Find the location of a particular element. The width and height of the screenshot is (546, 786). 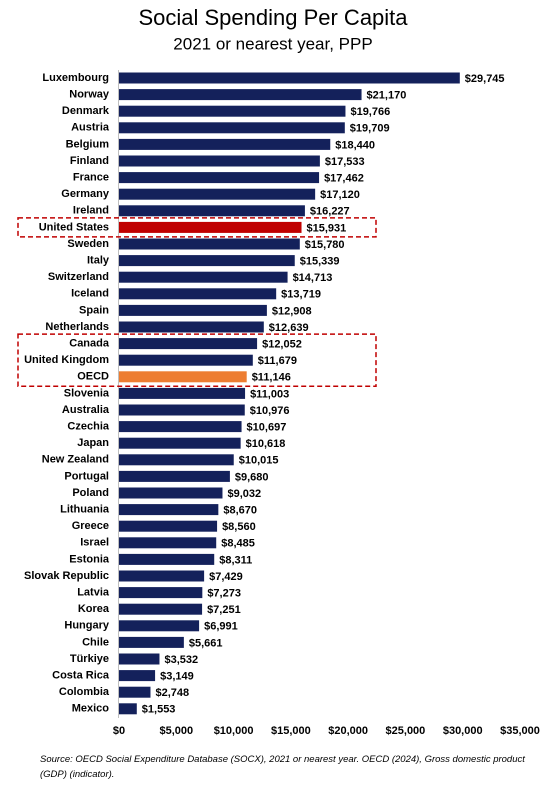

value-label: $12,639 is located at coordinates (289, 328).